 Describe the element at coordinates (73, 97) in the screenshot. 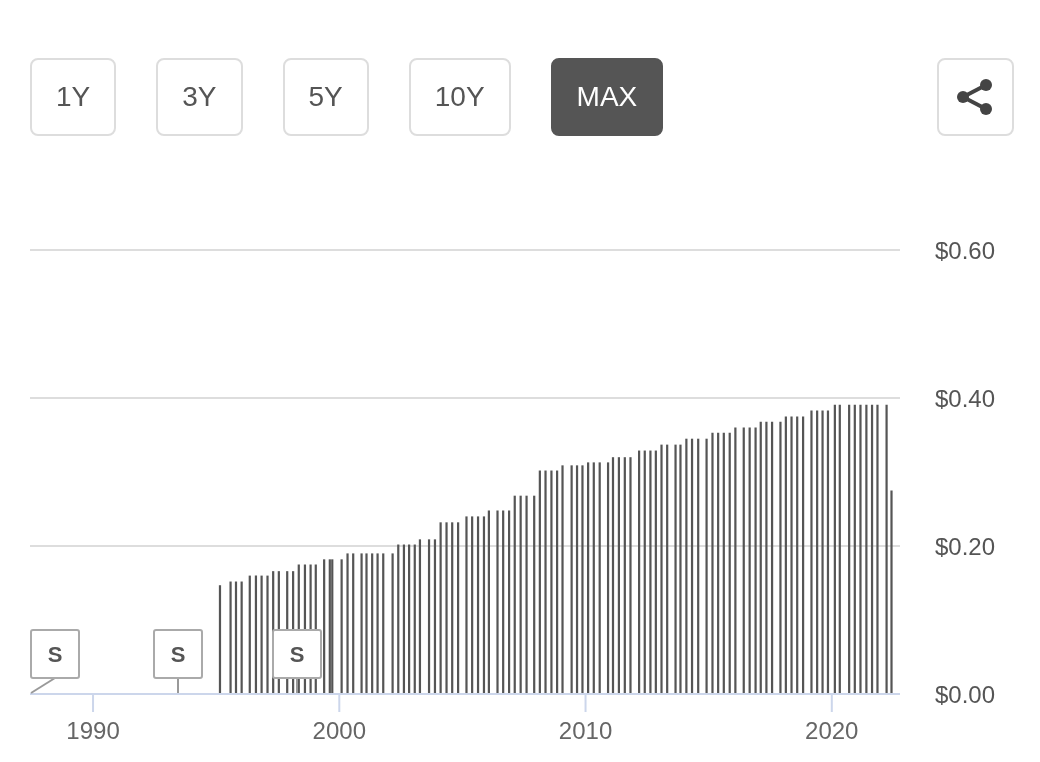

I see `button: 1Y` at that location.